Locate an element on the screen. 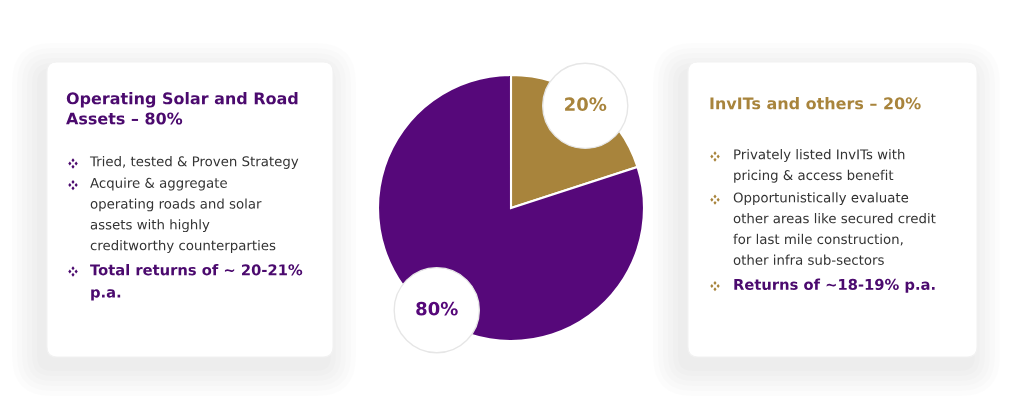  text: Total returns of ~ 20-21% p.a. is located at coordinates (196, 282).